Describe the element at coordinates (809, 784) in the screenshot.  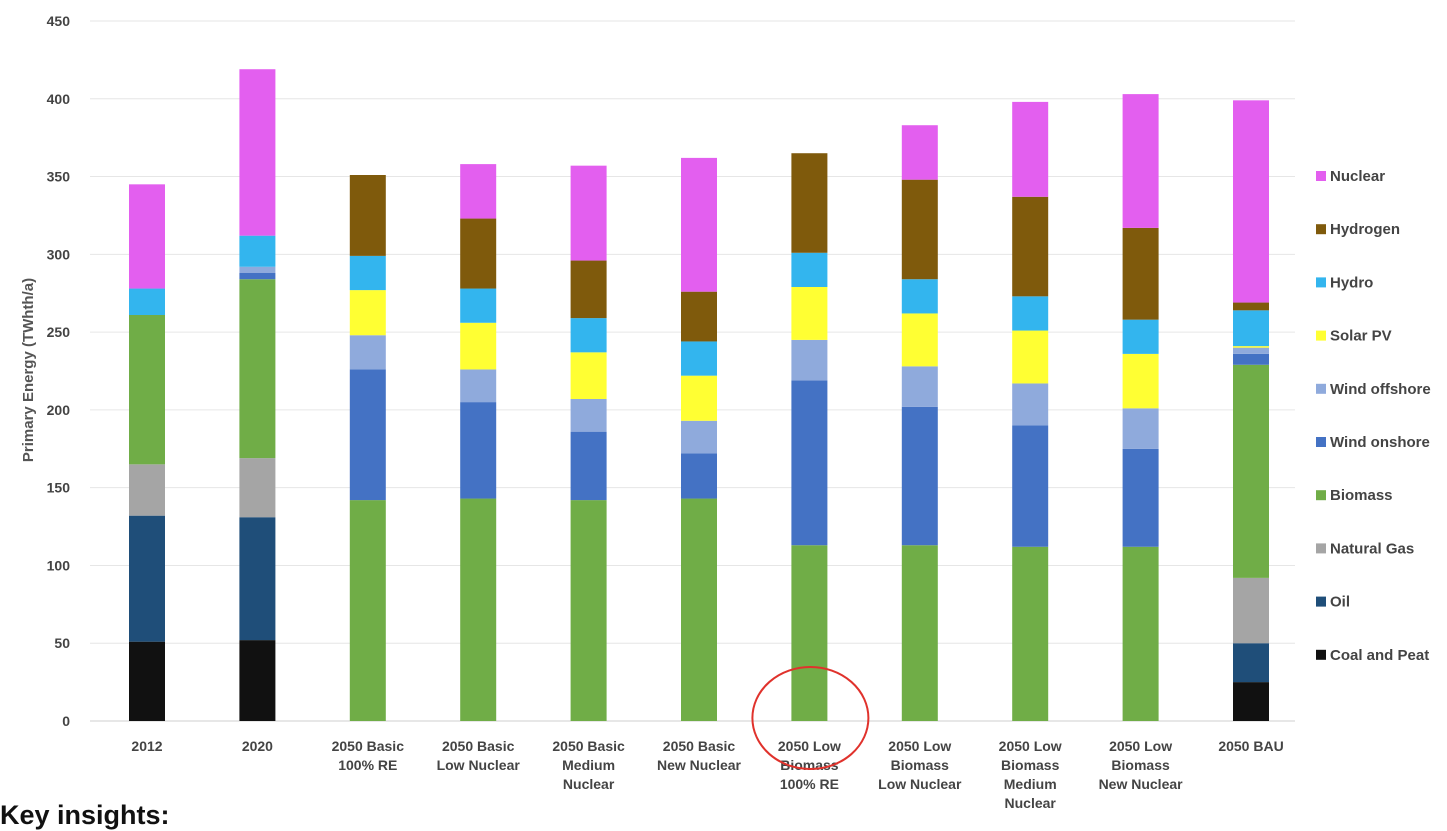
I see `x-tick-label: 100% RE` at that location.